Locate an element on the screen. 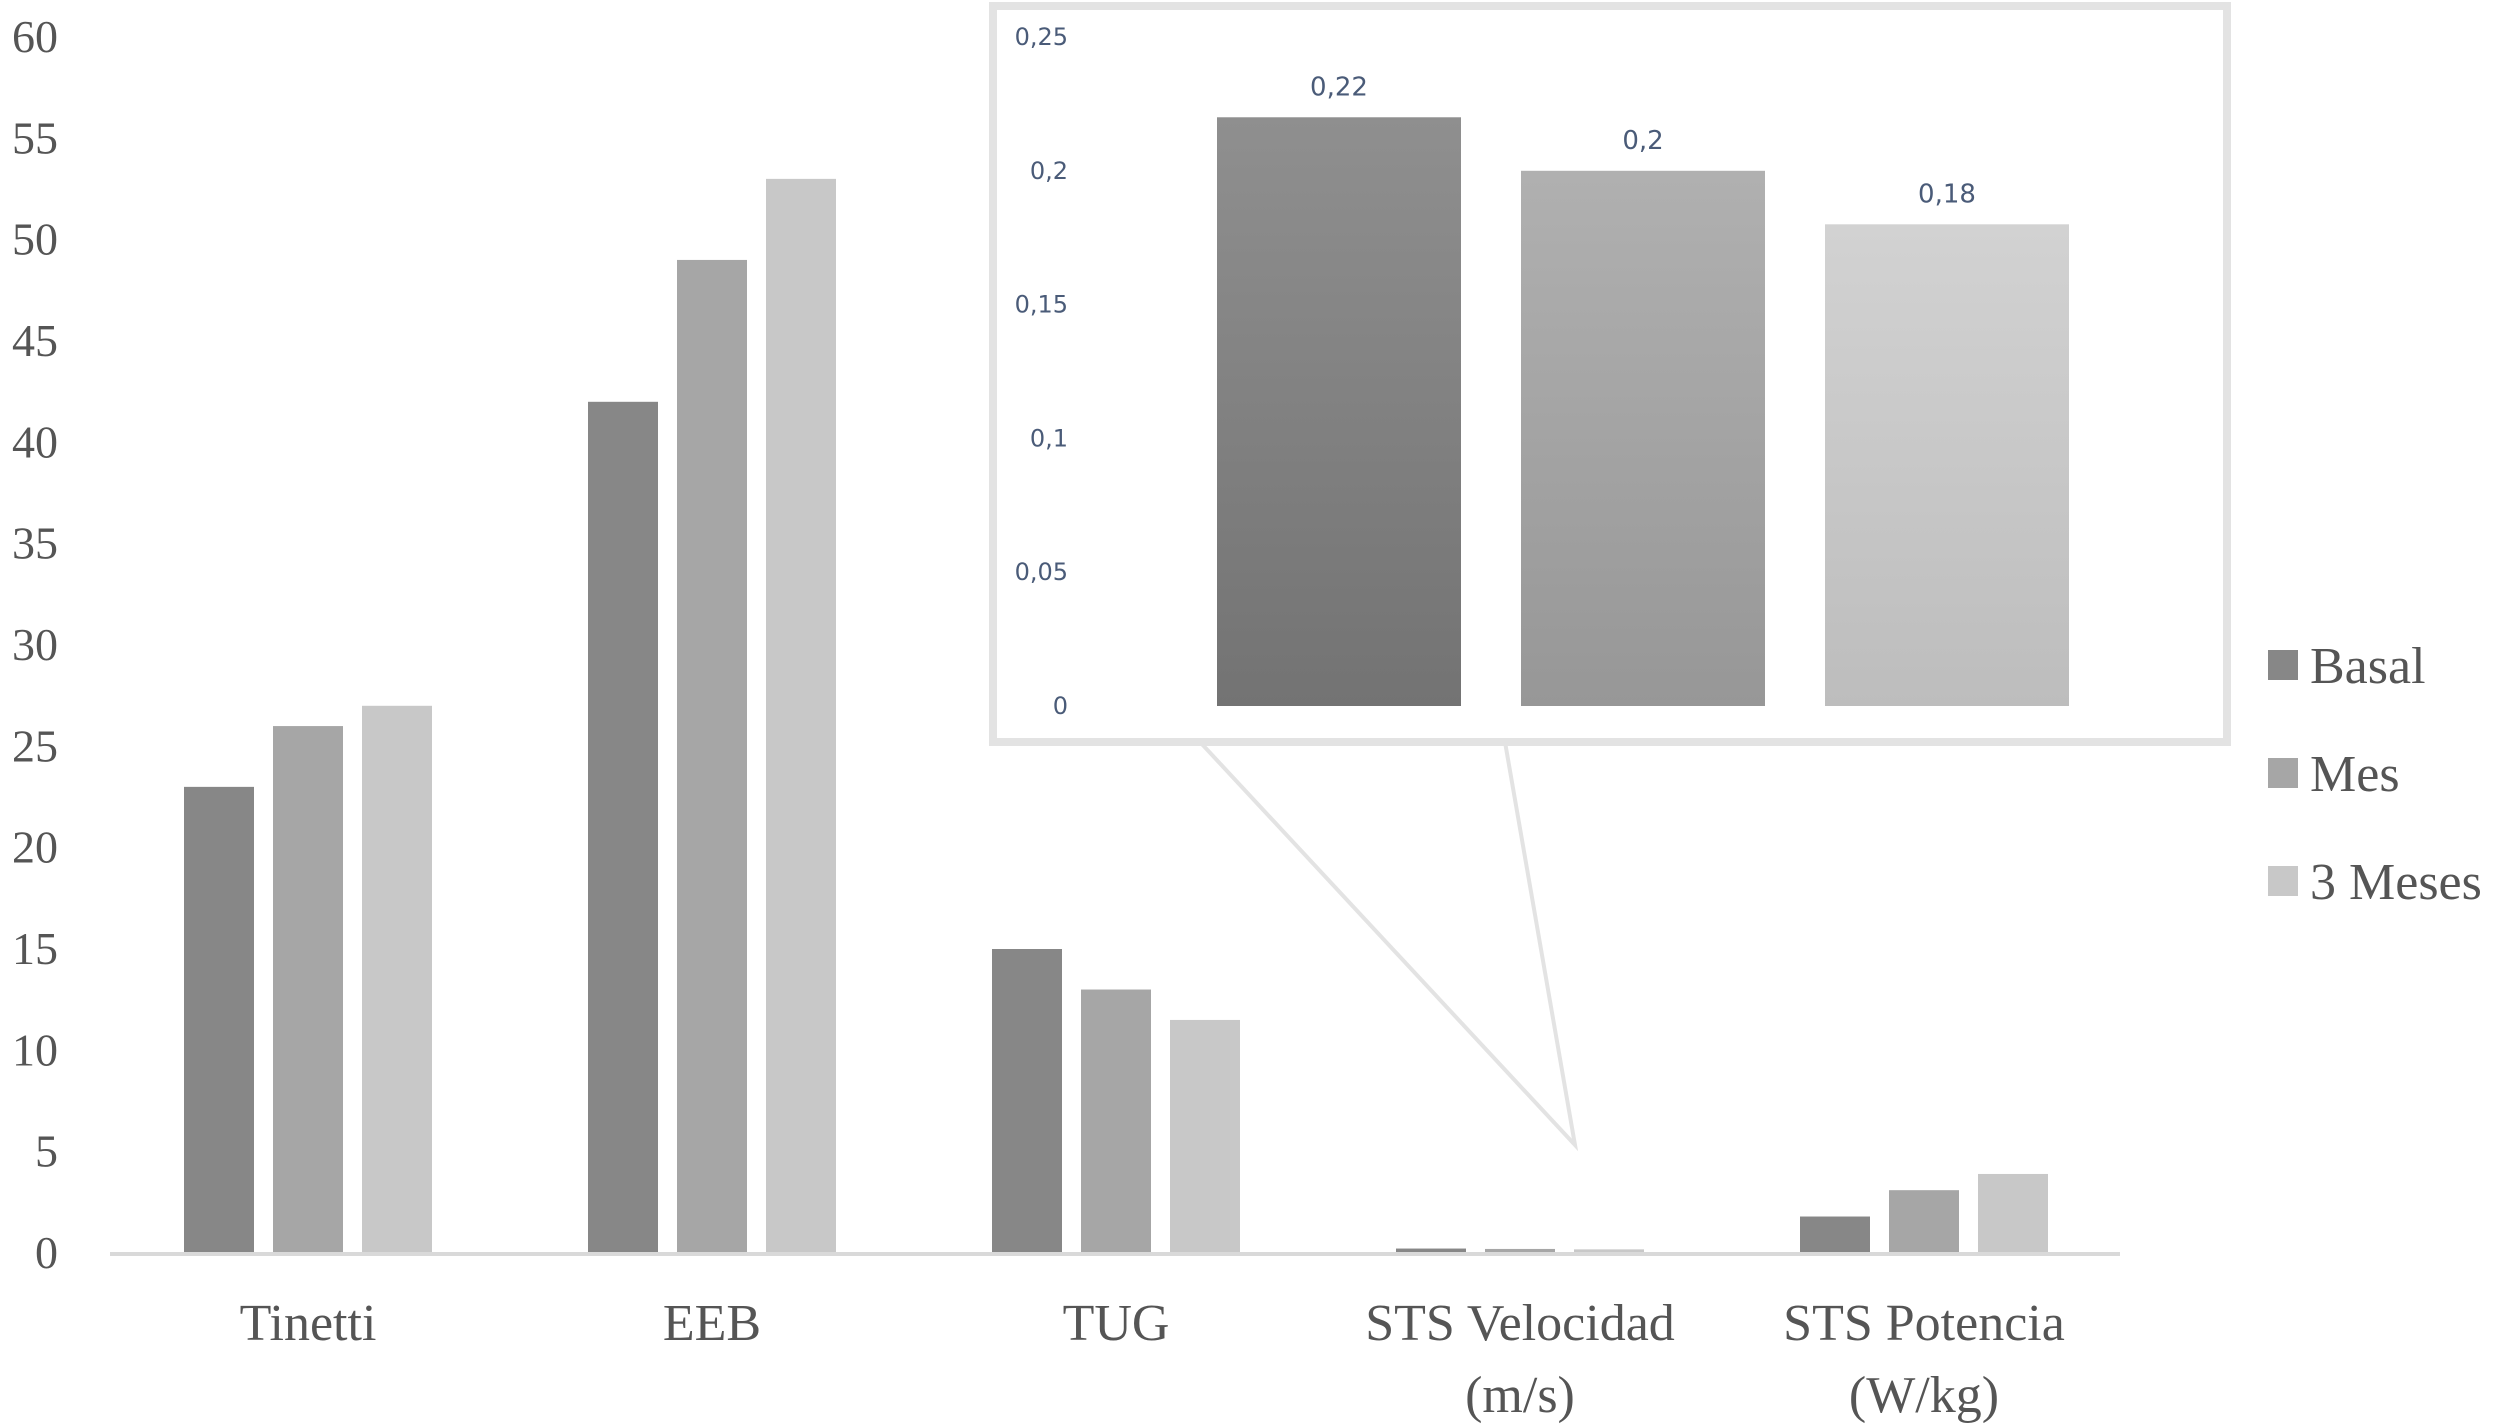 The image size is (2500, 1425). y-tick-label: 10 is located at coordinates (35, 1049).